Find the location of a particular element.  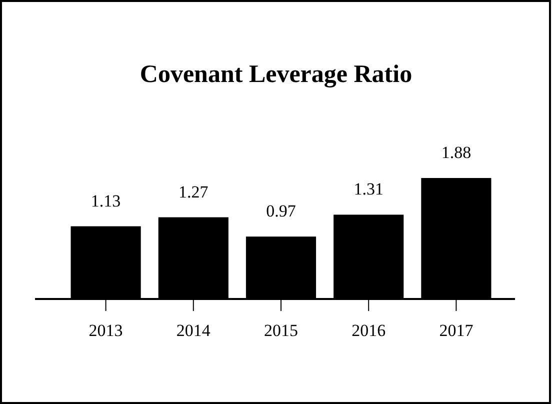

x-tick-label: 2013 is located at coordinates (105, 330).